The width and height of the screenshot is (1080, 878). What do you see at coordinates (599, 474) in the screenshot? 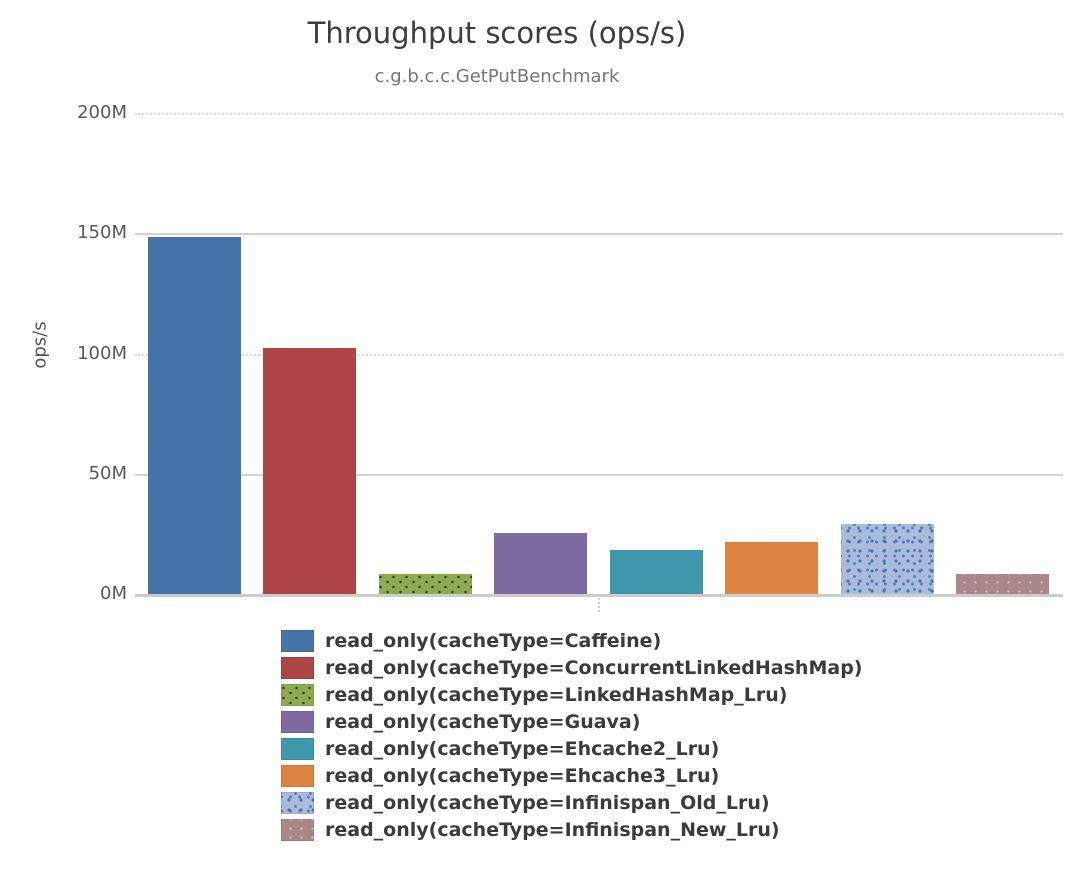
I see `gridline-50M` at bounding box center [599, 474].